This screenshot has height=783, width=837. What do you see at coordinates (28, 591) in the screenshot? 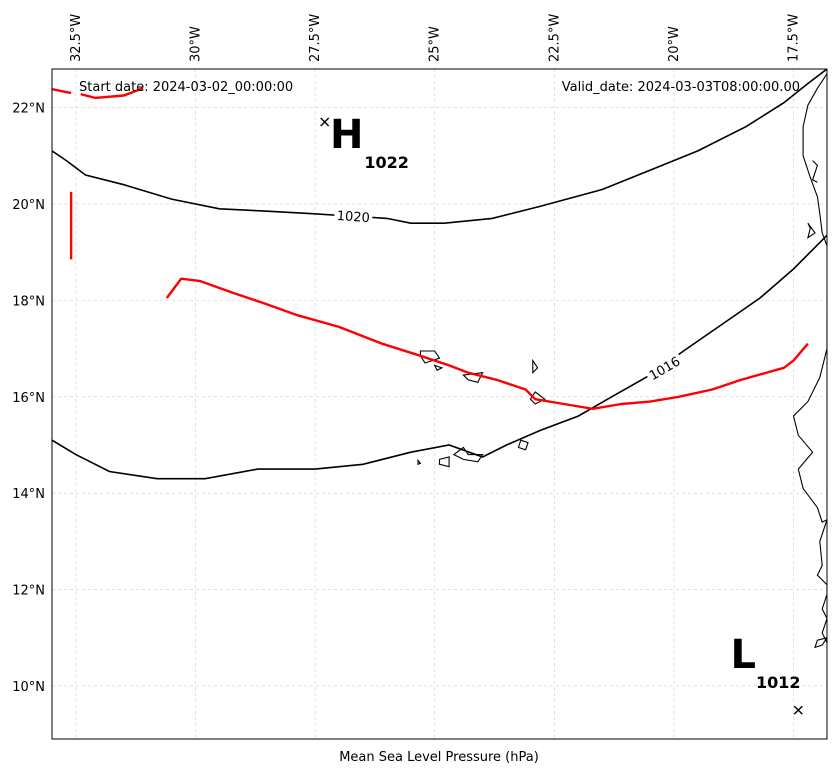
I see `lat-tick-label: 12°N` at bounding box center [28, 591].